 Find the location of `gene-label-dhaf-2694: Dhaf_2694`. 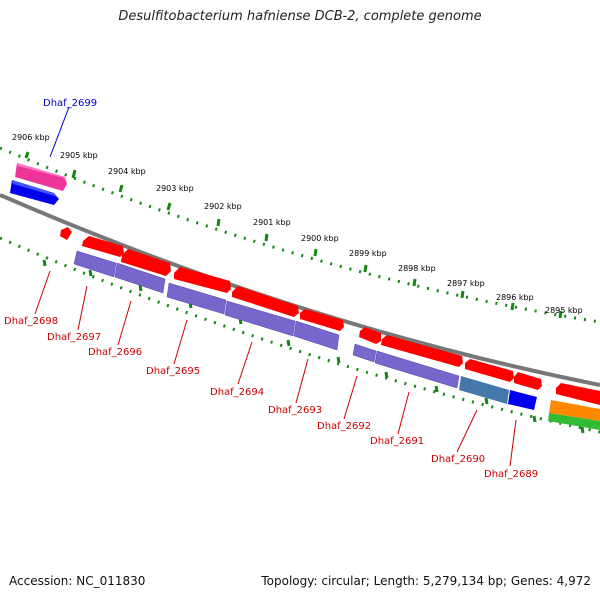

gene-label-dhaf-2694: Dhaf_2694 is located at coordinates (237, 392).